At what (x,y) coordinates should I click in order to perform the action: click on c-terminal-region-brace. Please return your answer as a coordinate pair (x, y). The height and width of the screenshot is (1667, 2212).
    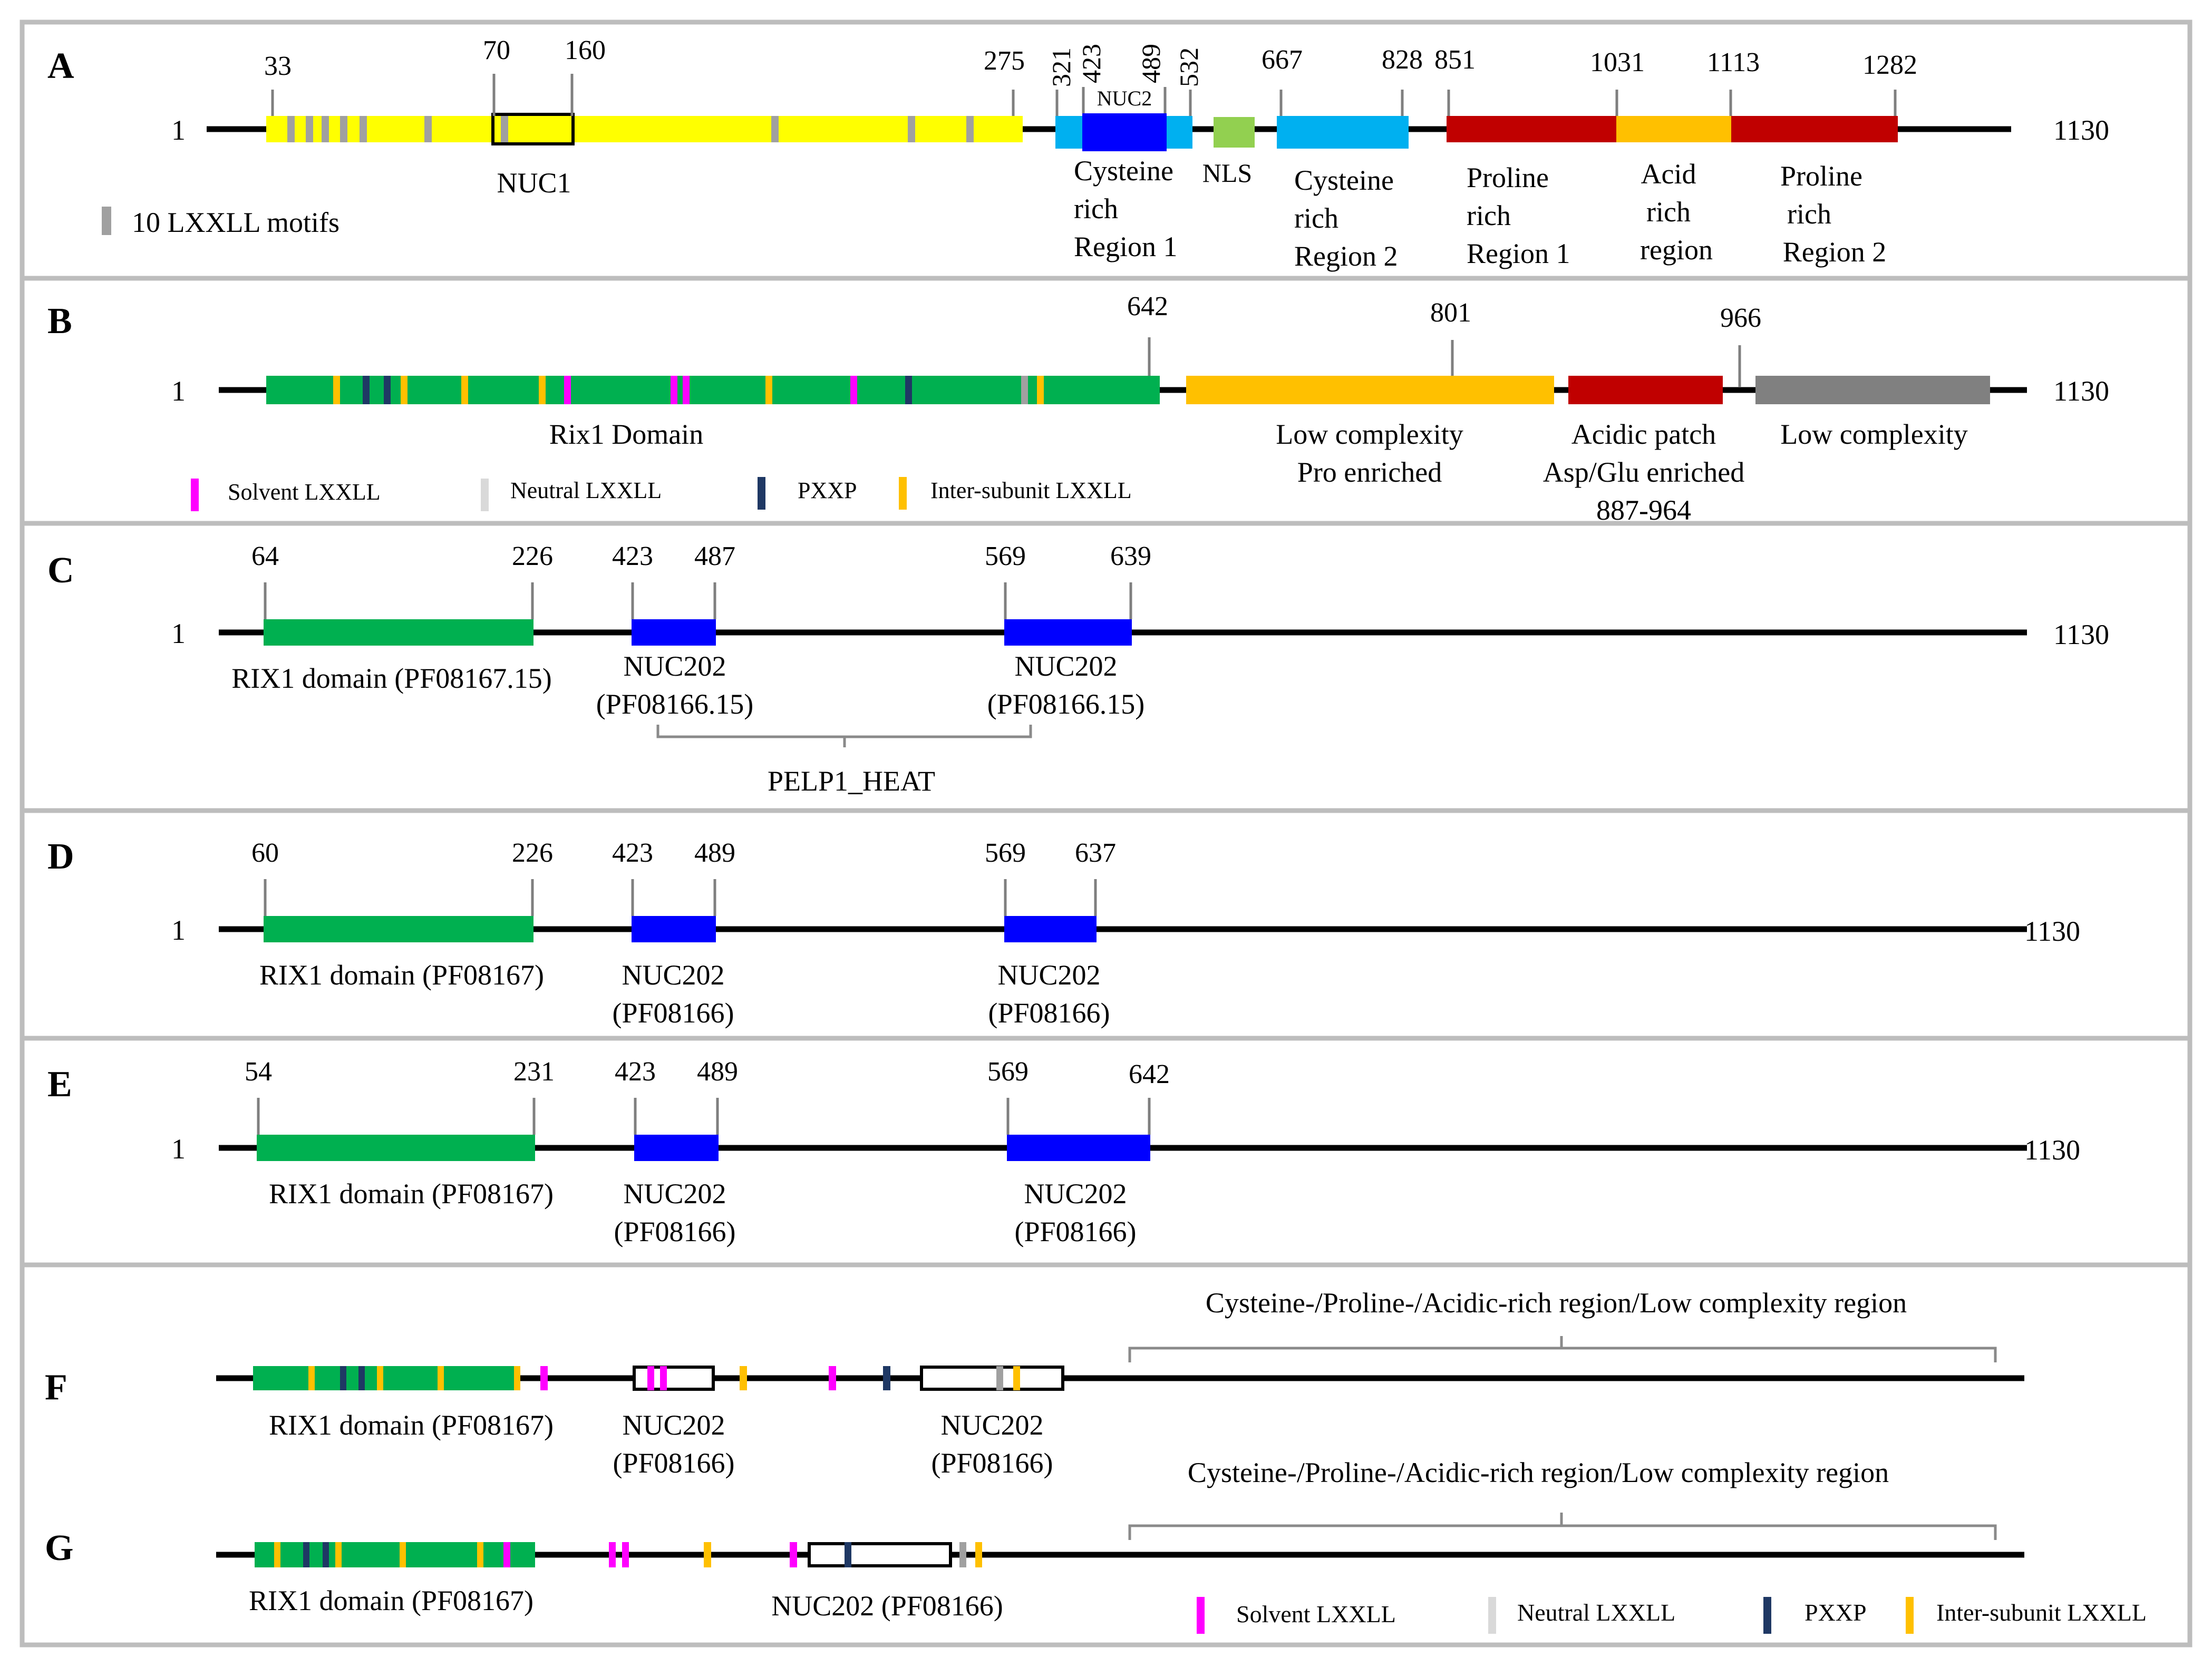
    Looking at the image, I should click on (1563, 1526).